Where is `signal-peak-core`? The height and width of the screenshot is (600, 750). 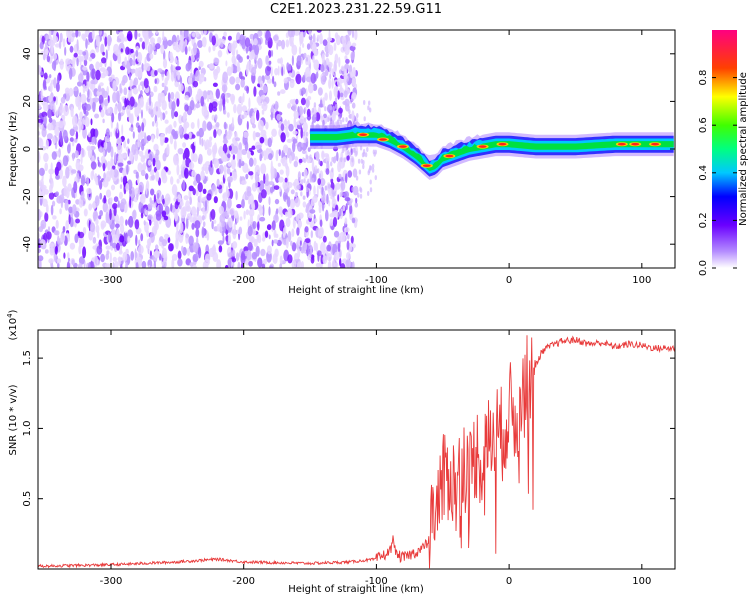 signal-peak-core is located at coordinates (402, 146).